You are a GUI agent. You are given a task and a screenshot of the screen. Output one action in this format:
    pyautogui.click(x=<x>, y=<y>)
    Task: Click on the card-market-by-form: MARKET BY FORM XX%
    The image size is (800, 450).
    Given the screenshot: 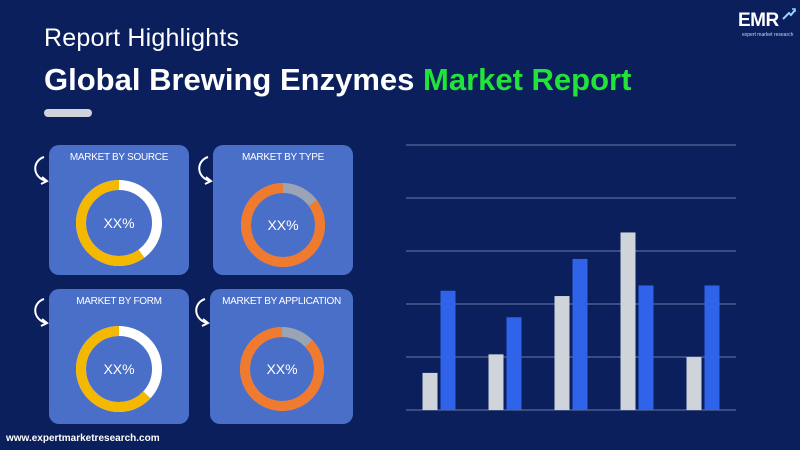 What is the action you would take?
    pyautogui.click(x=119, y=356)
    